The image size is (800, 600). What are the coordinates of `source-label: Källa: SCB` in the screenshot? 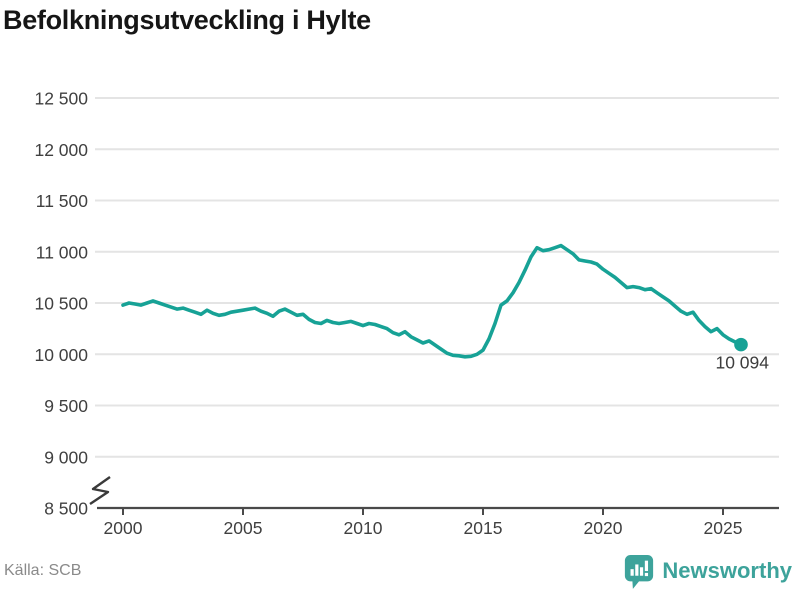 It's located at (43, 570).